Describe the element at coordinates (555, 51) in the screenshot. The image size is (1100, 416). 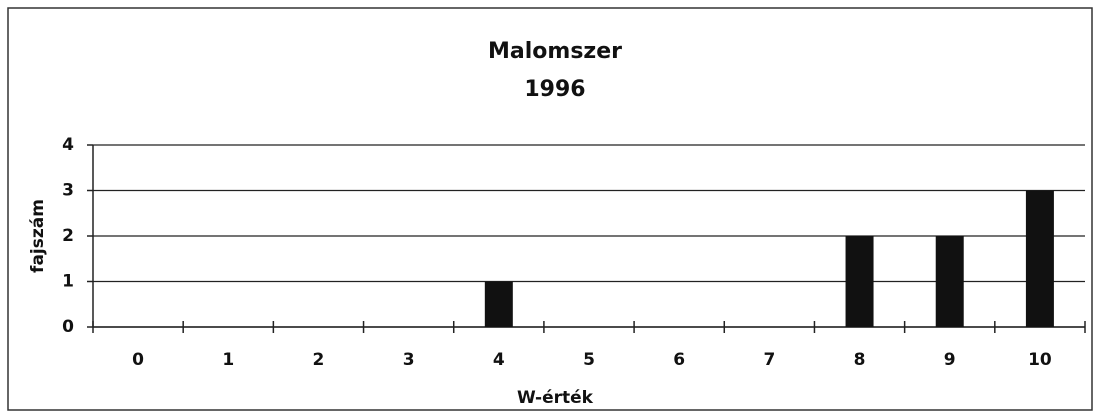
I see `chart-title: Malomszer` at that location.